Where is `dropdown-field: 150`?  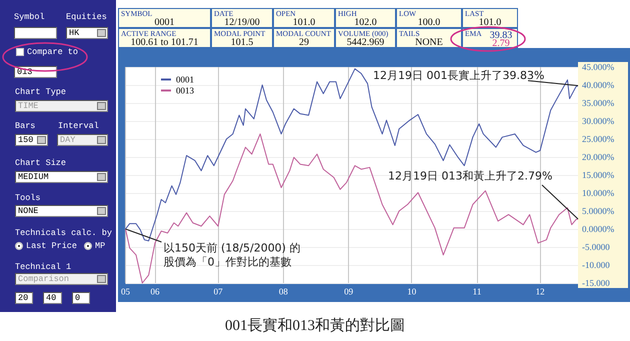
dropdown-field: 150 is located at coordinates (31, 140).